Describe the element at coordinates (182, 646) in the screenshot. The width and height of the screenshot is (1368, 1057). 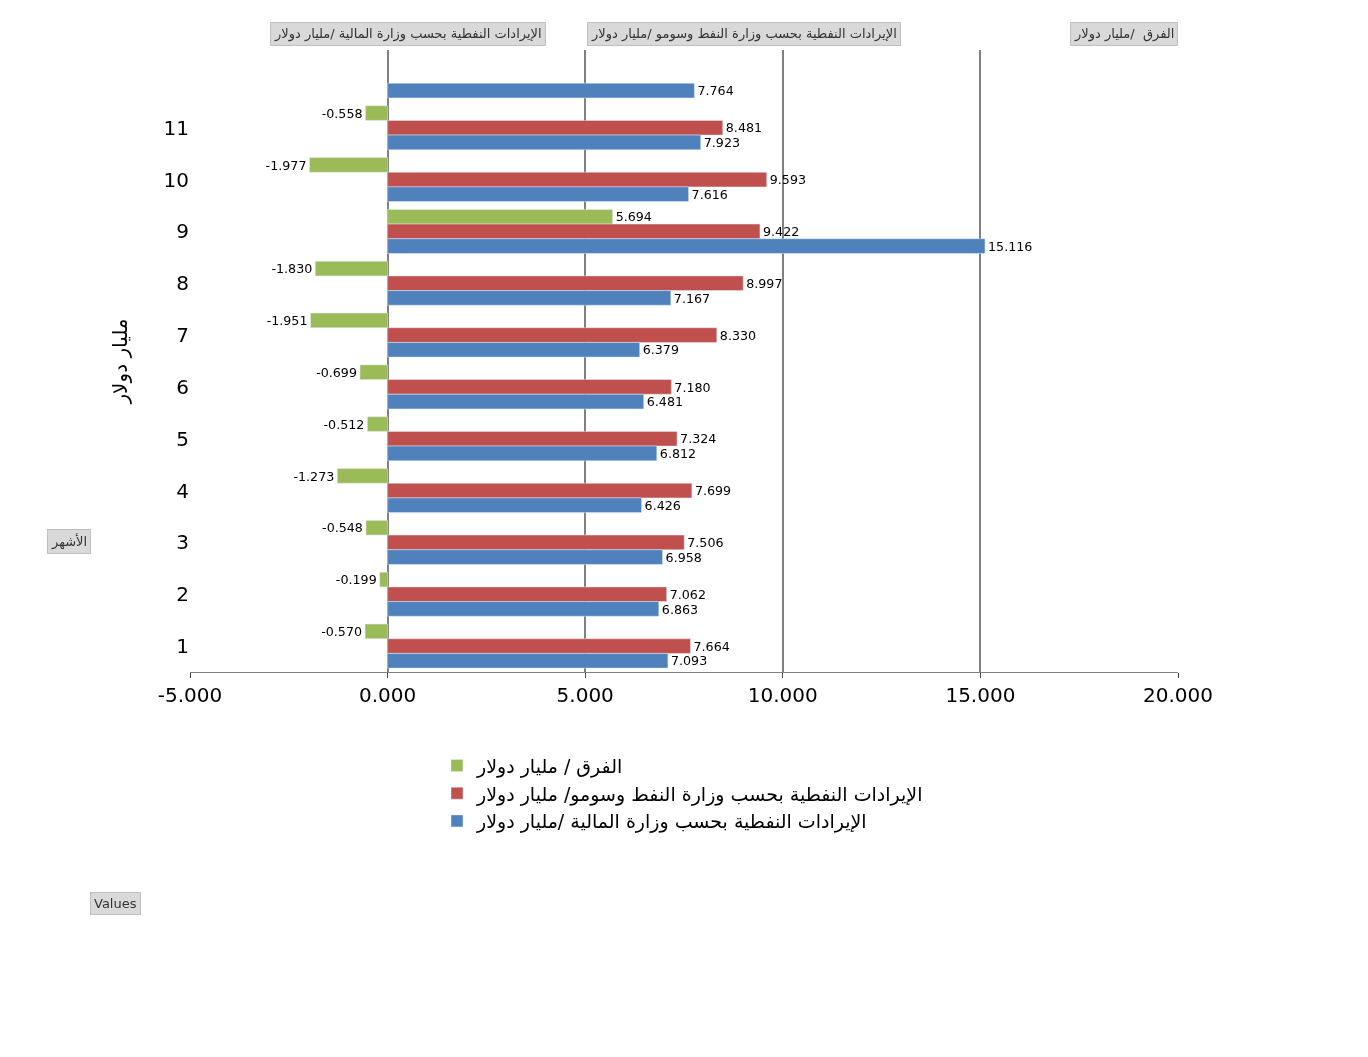
I see `y-tick-label: 1` at that location.